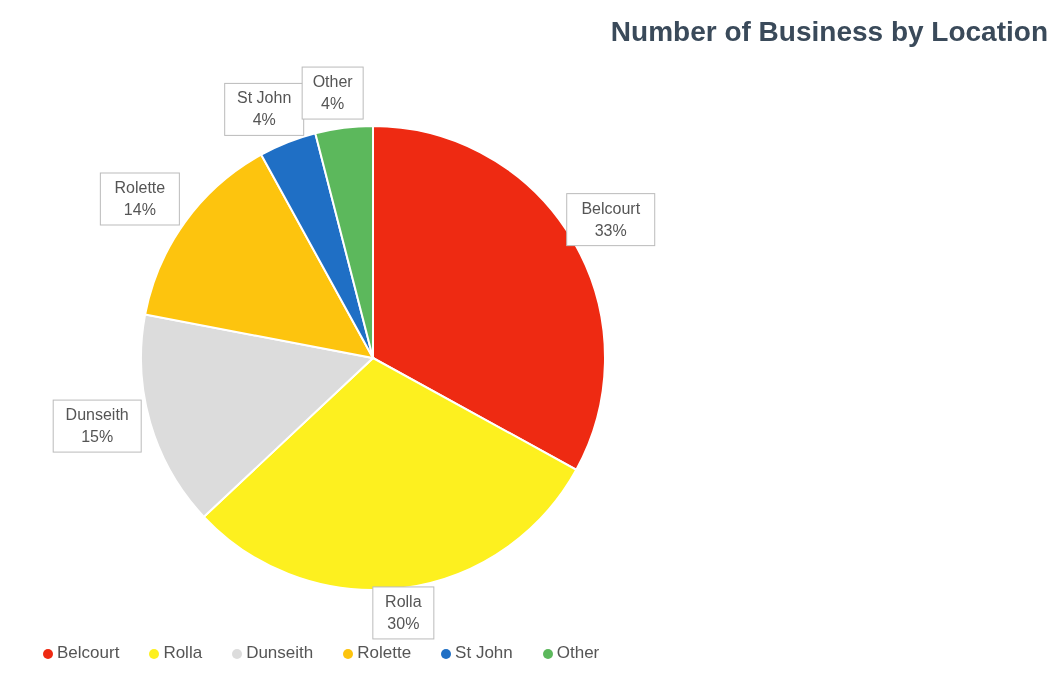 The height and width of the screenshot is (675, 1063). Describe the element at coordinates (403, 601) in the screenshot. I see `slice-label: Rolla` at that location.